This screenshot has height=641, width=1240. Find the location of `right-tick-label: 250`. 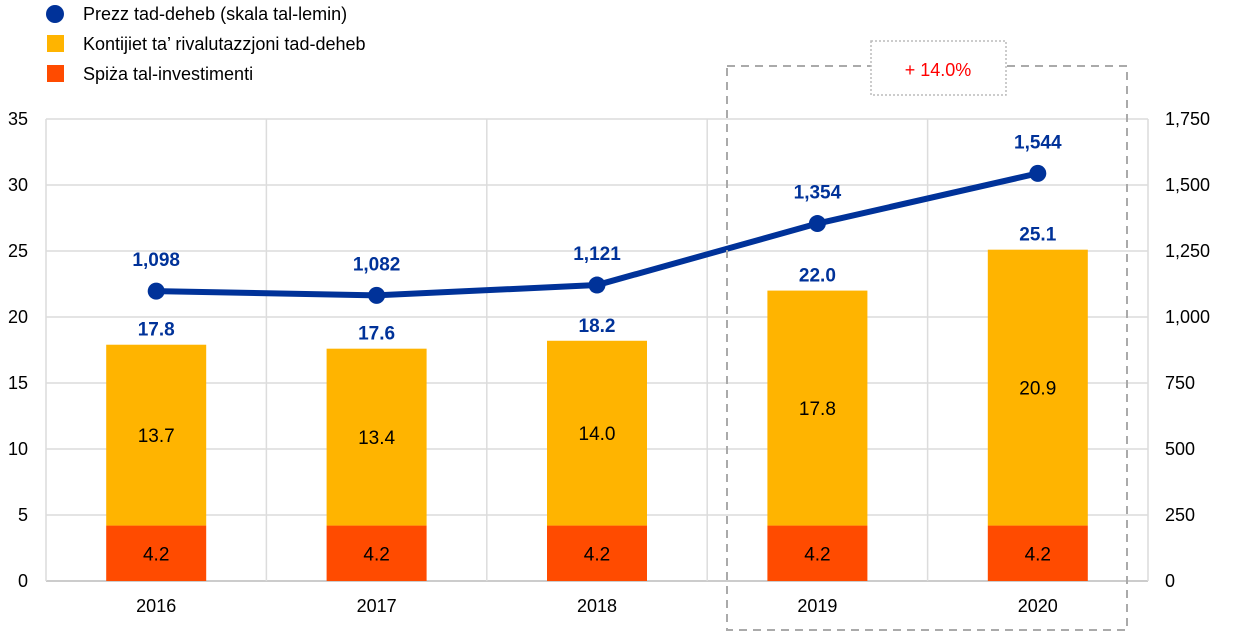

right-tick-label: 250 is located at coordinates (1180, 515).